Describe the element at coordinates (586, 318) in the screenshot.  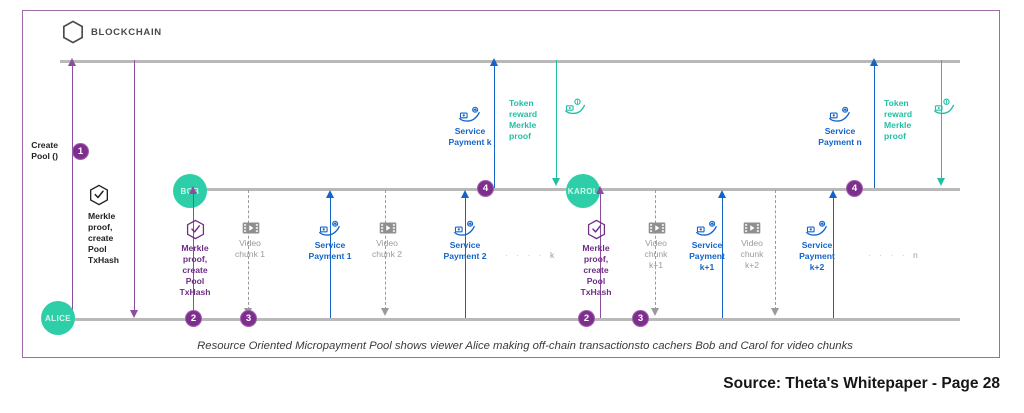
I see `badge-2b: 2` at that location.